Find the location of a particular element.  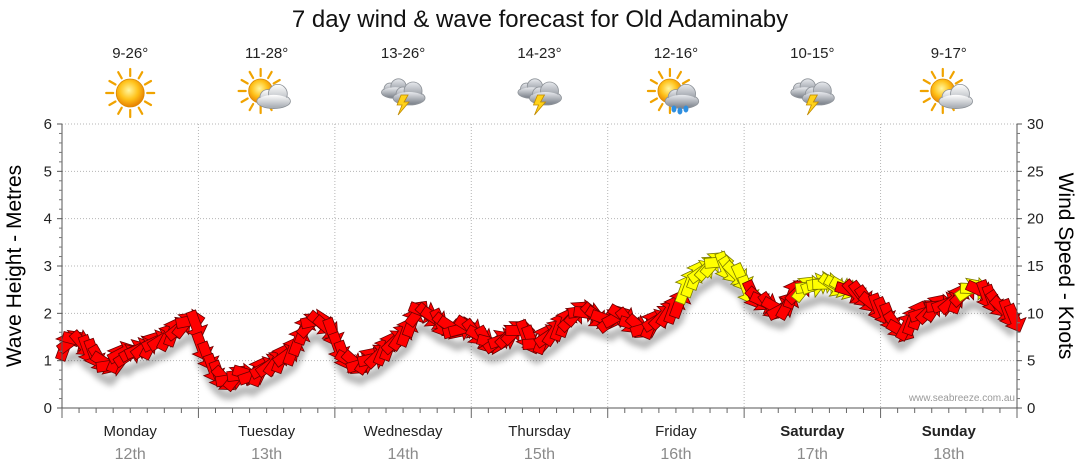

day-temperature: 13-26° is located at coordinates (403, 53).